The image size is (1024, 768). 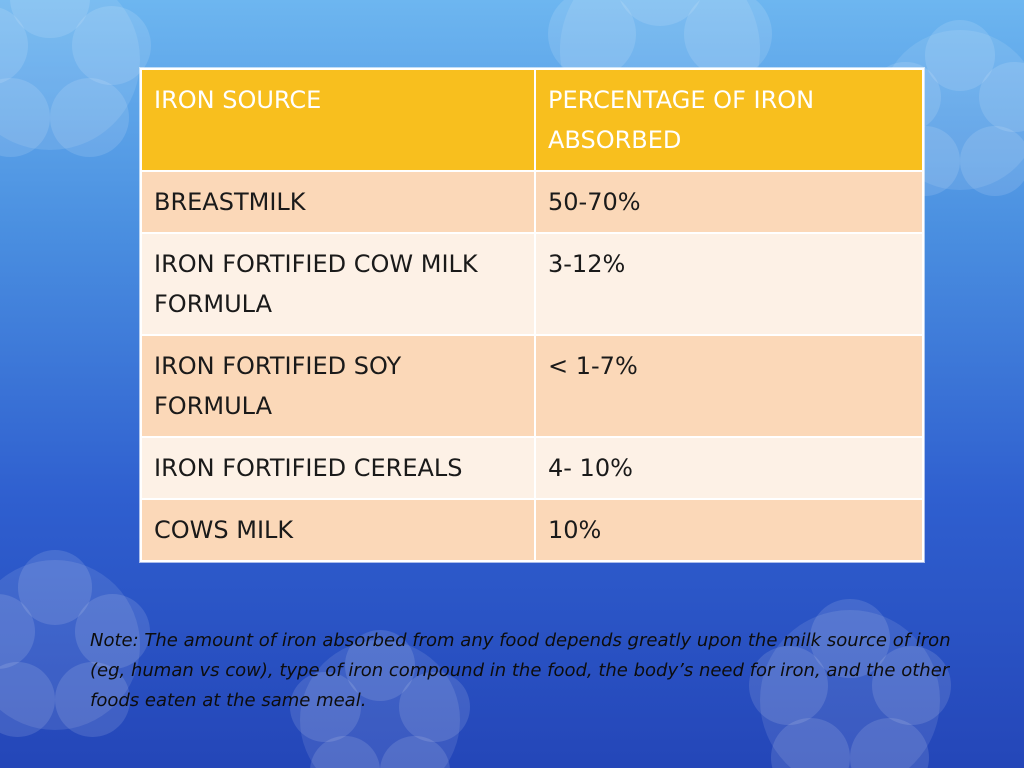 I want to click on cell-percentage: 4- 10%, so click(x=729, y=468).